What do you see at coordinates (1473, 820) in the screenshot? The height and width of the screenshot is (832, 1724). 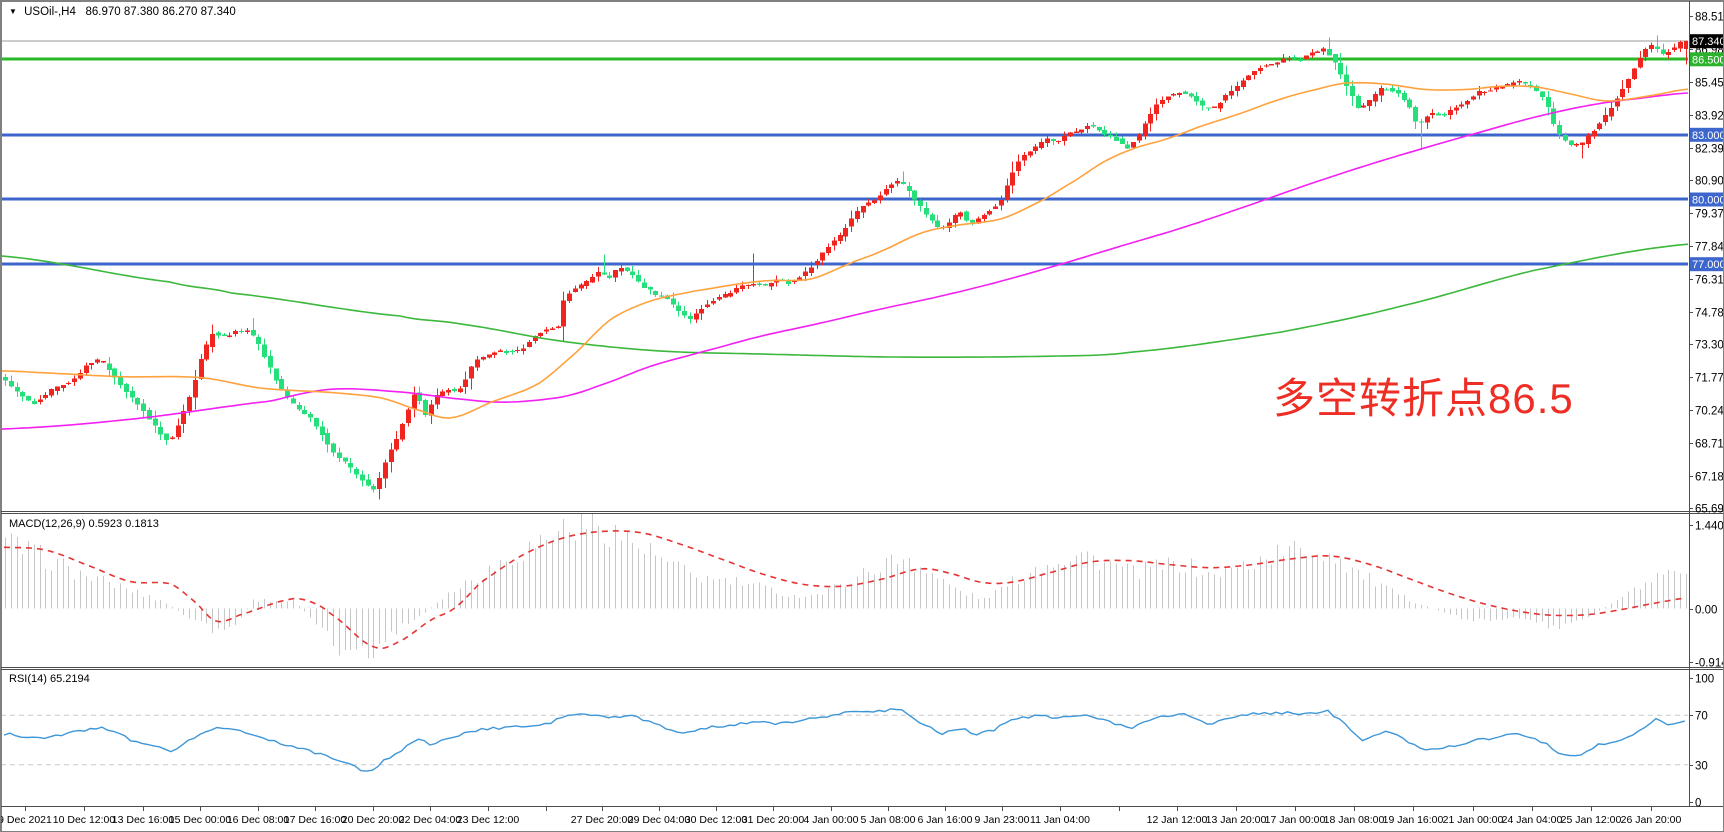 I see `time-axis-label: 21 Jan 00:00` at bounding box center [1473, 820].